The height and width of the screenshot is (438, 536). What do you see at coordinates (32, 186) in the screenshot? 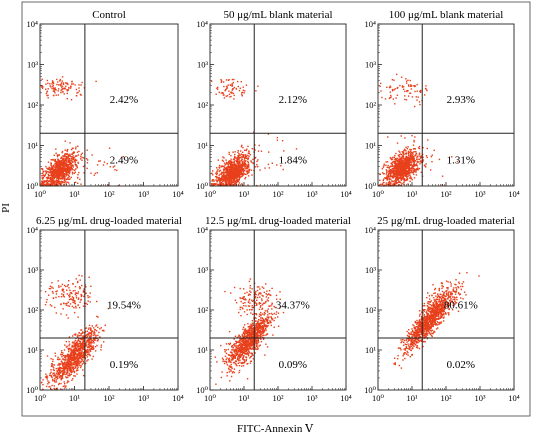
I see `y-tick-label: 10⁰` at bounding box center [32, 186].